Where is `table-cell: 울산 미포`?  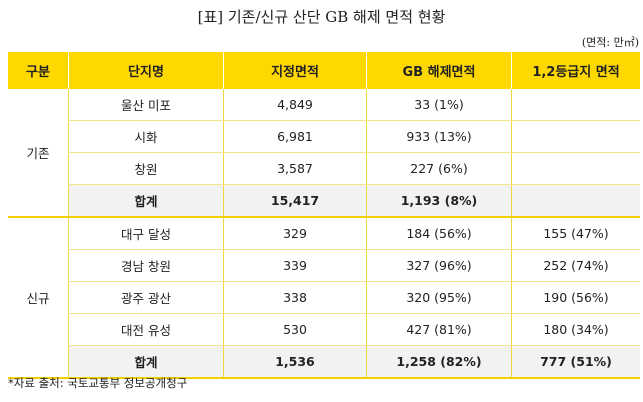 table-cell: 울산 미포 is located at coordinates (146, 105).